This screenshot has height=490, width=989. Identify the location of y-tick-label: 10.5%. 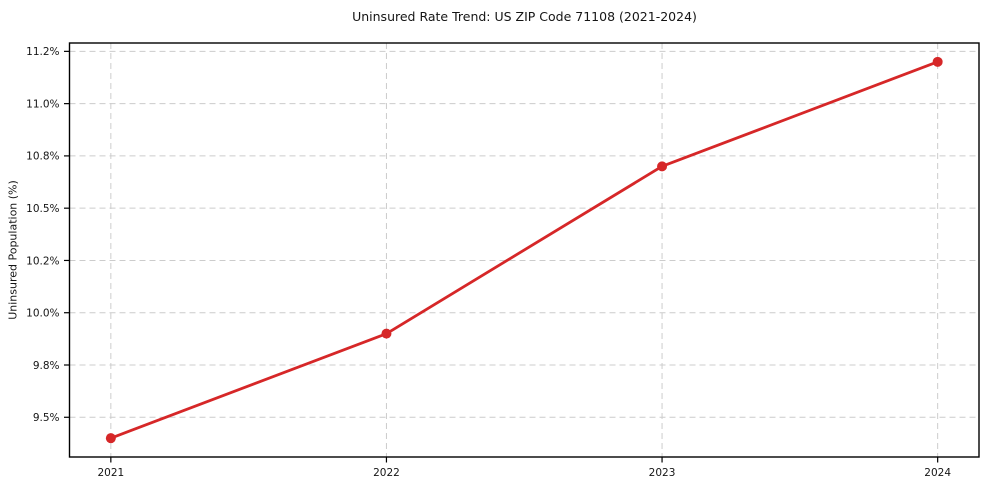
(42, 209).